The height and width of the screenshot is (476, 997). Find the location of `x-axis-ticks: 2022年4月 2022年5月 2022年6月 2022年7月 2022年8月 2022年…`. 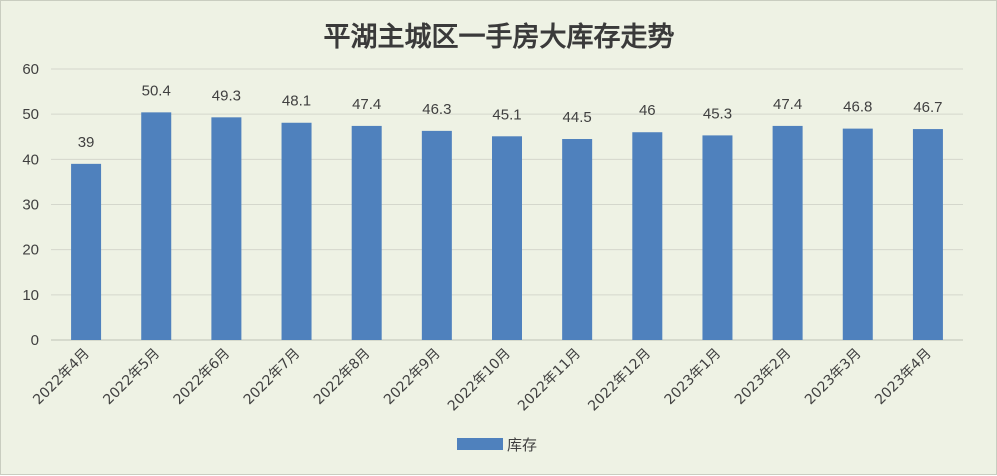

x-axis-ticks: 2022年4月 2022年5月 2022年6月 2022年7月 2022年8月 2022年… is located at coordinates (482, 380).